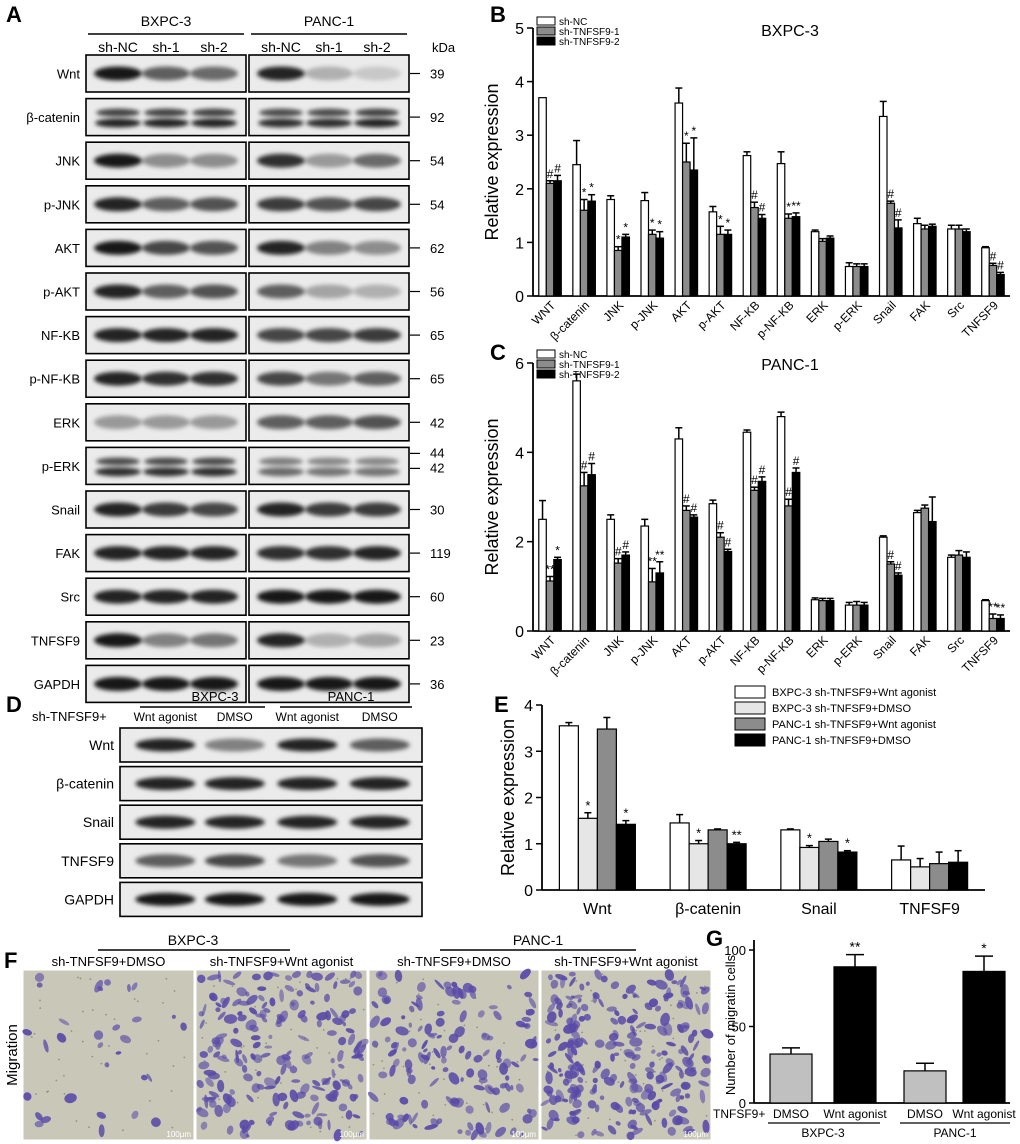 Image resolution: width=1020 pixels, height=1144 pixels. What do you see at coordinates (87, 861) in the screenshot?
I see `blot-row-label: TNFSF9` at bounding box center [87, 861].